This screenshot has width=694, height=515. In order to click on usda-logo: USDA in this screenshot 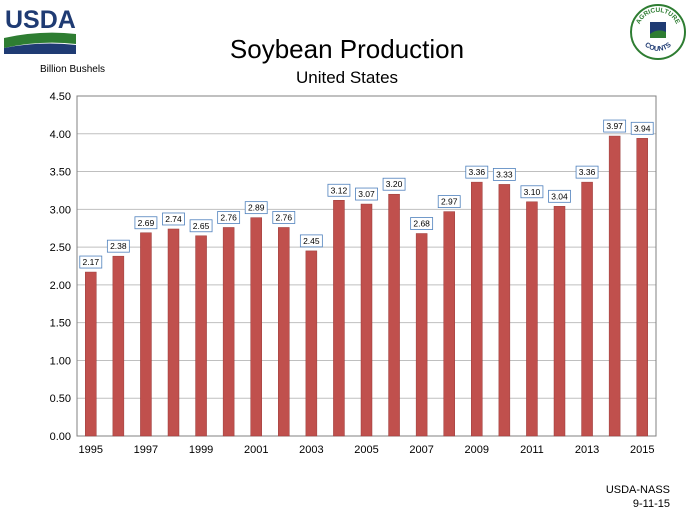, I will do `click(40, 30)`.